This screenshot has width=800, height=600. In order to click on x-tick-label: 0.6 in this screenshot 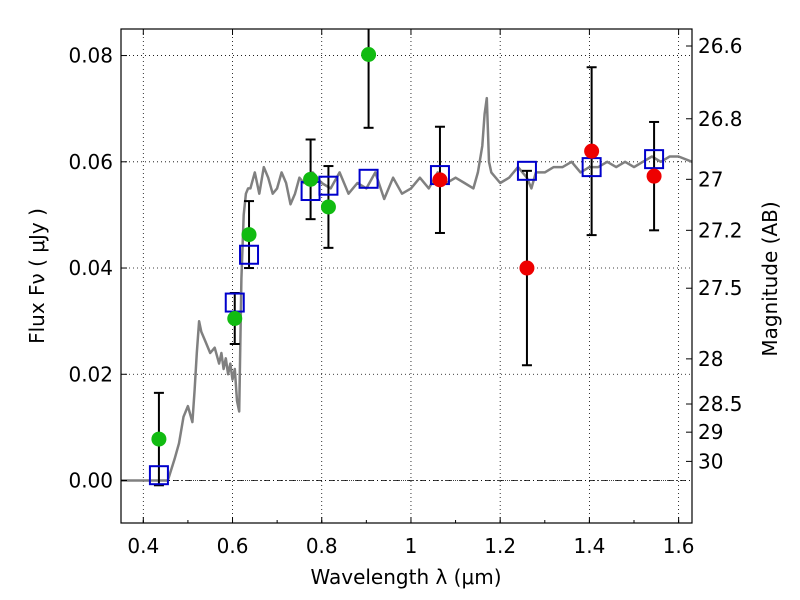, I will do `click(233, 546)`.